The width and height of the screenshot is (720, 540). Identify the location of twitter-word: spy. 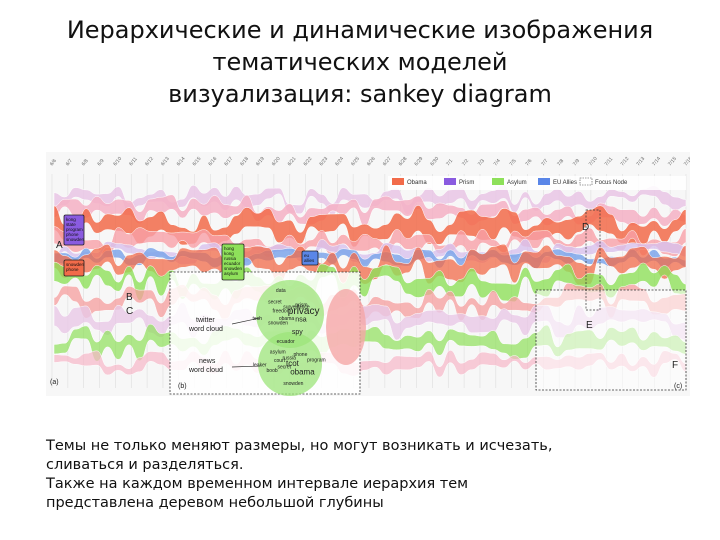
(297, 332).